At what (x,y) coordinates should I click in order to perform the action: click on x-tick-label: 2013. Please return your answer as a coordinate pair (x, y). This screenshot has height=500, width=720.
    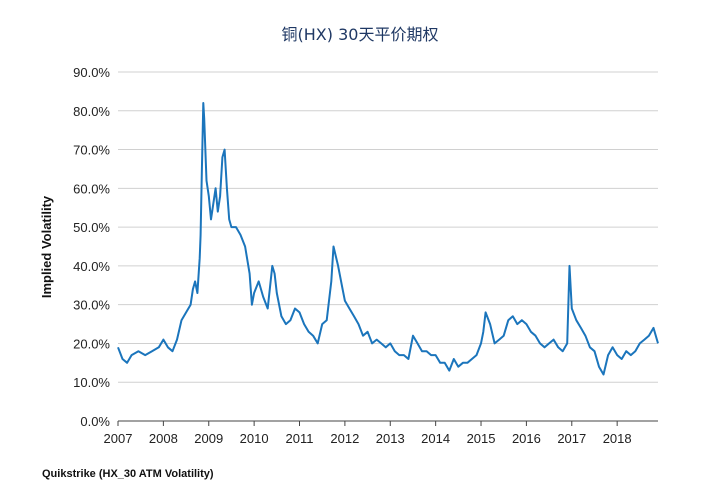
    Looking at the image, I should click on (390, 438).